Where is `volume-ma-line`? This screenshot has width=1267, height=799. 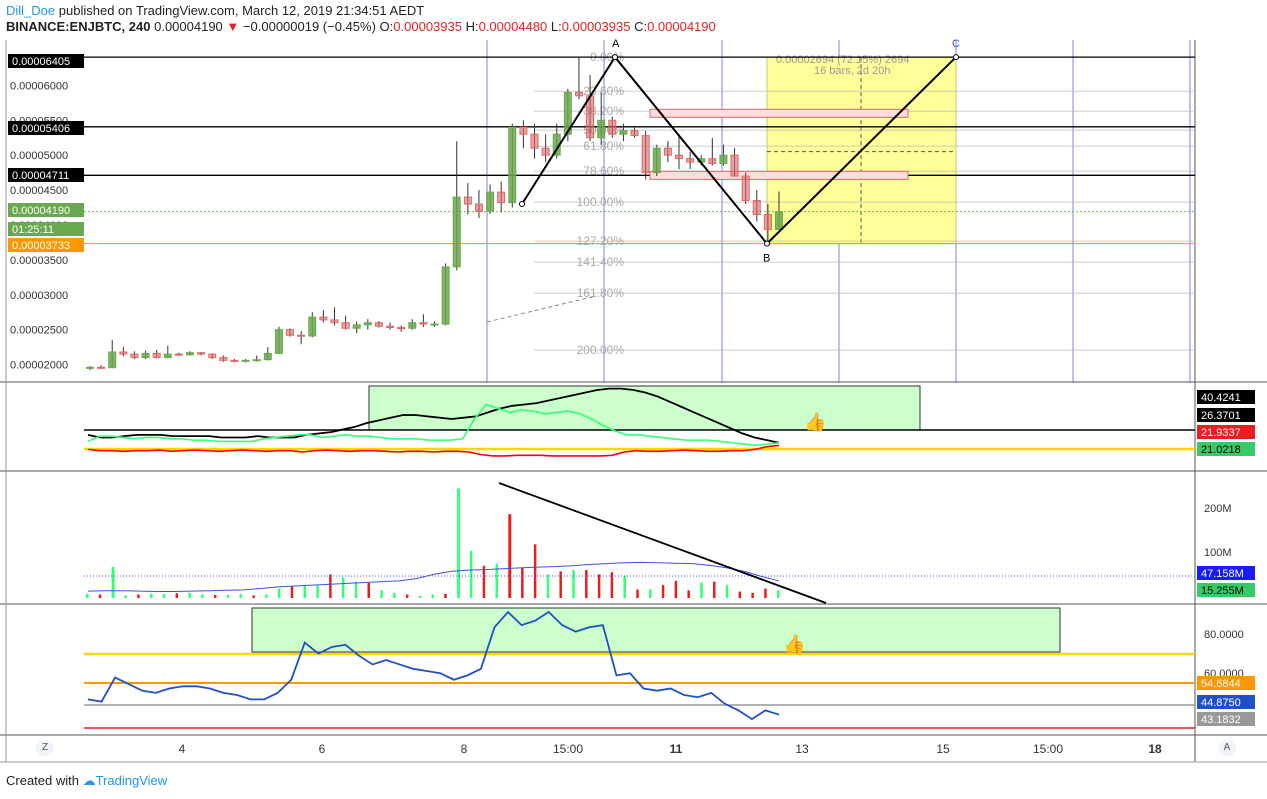
volume-ma-line is located at coordinates (433, 577).